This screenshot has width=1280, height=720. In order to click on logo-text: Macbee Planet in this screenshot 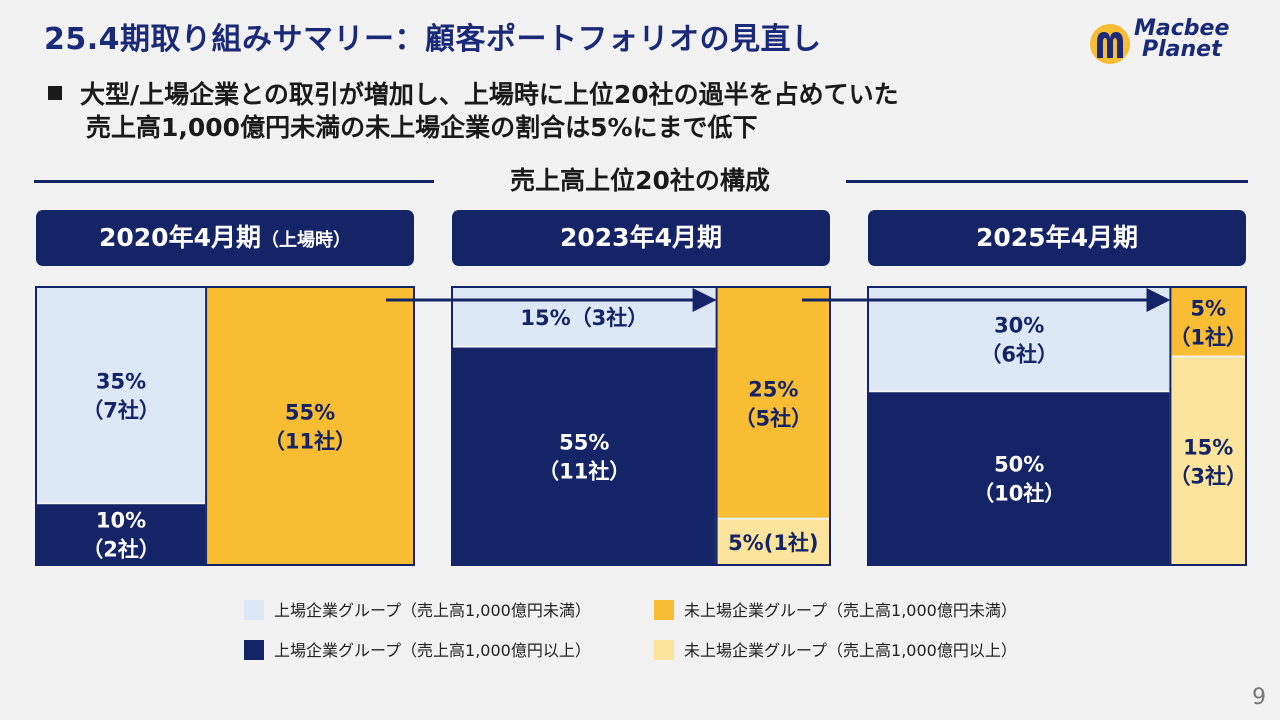, I will do `click(1182, 39)`.